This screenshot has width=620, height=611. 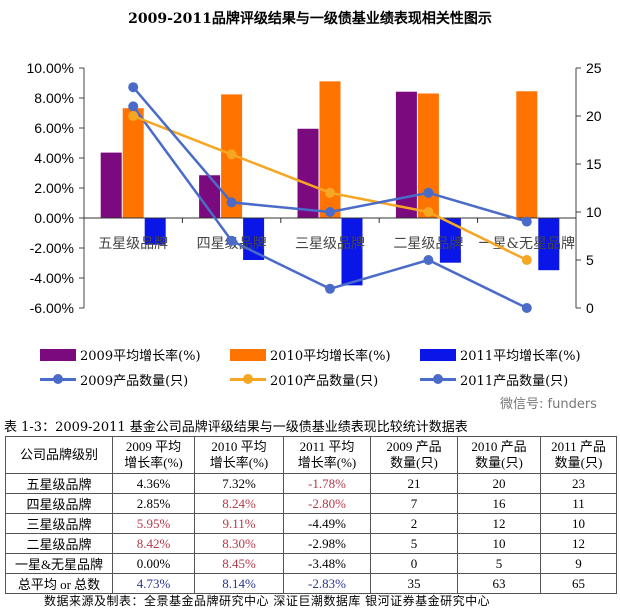 I want to click on legend-line-2010: 2010产品数量(只), so click(x=304, y=379).